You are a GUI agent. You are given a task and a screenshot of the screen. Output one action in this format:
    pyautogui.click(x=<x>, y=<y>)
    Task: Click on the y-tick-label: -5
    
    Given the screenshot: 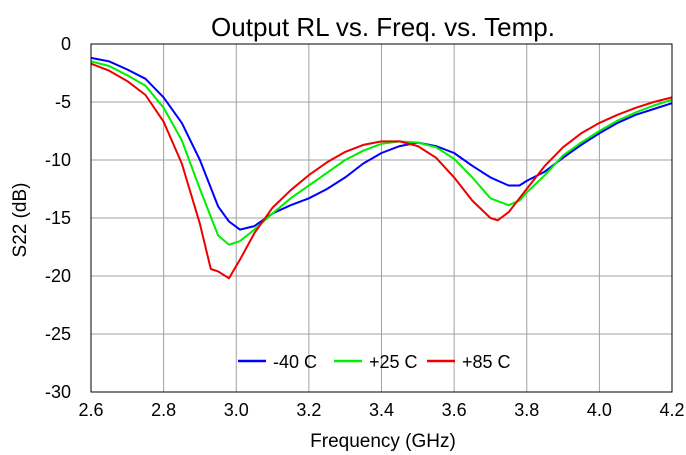 What is the action you would take?
    pyautogui.click(x=63, y=102)
    